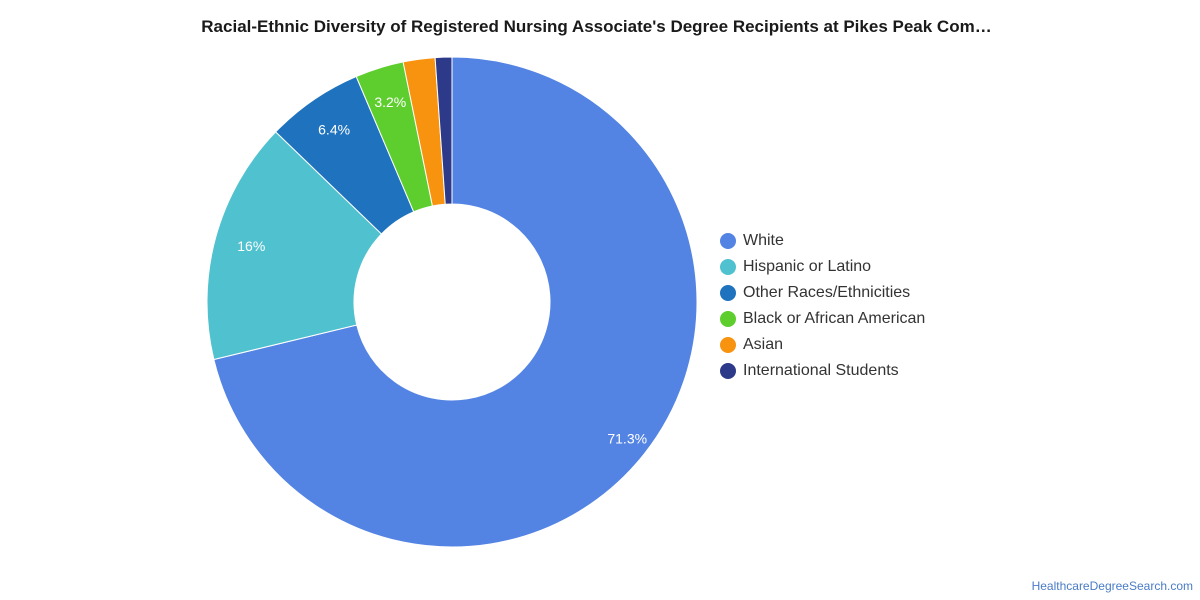 The image size is (1200, 600). Describe the element at coordinates (822, 241) in the screenshot. I see `legend-item-white: White` at that location.